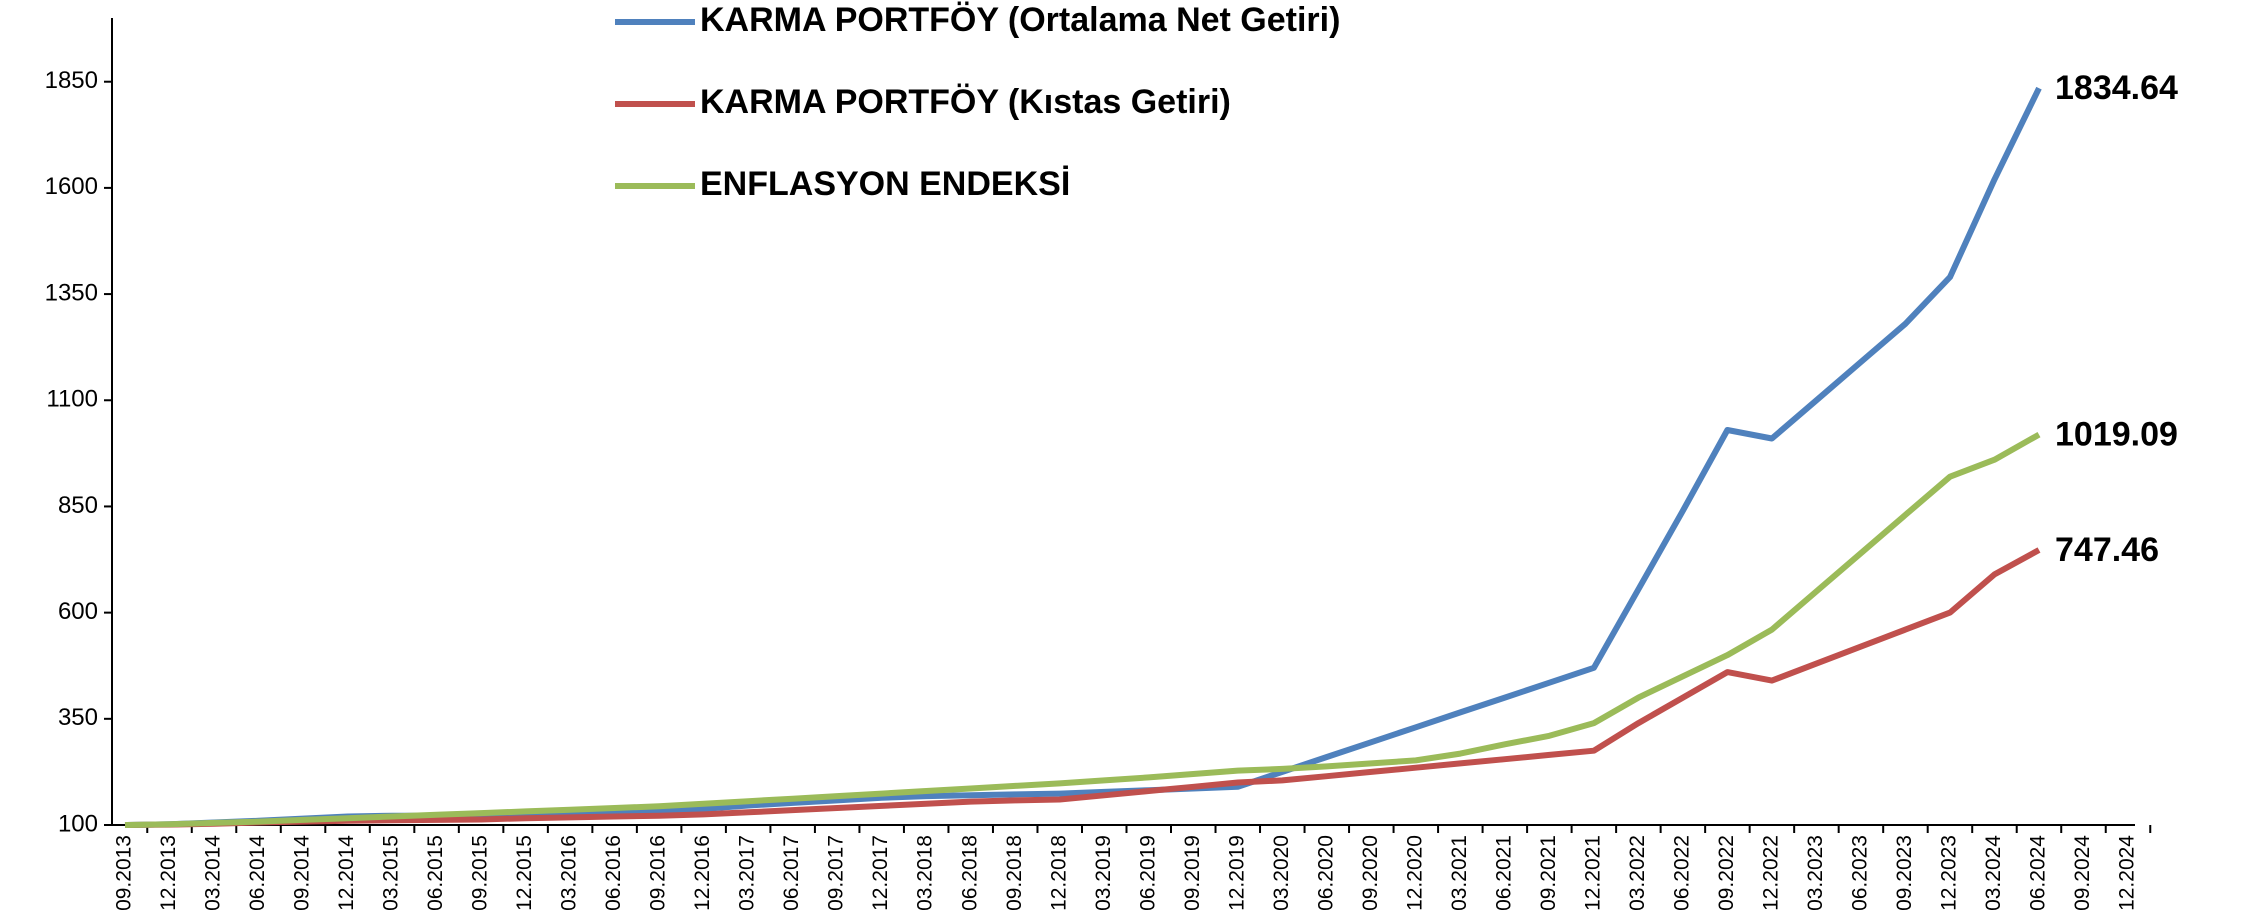 This screenshot has width=2244, height=916. Describe the element at coordinates (1192, 873) in the screenshot. I see `x-tick-label: 09.2019` at that location.